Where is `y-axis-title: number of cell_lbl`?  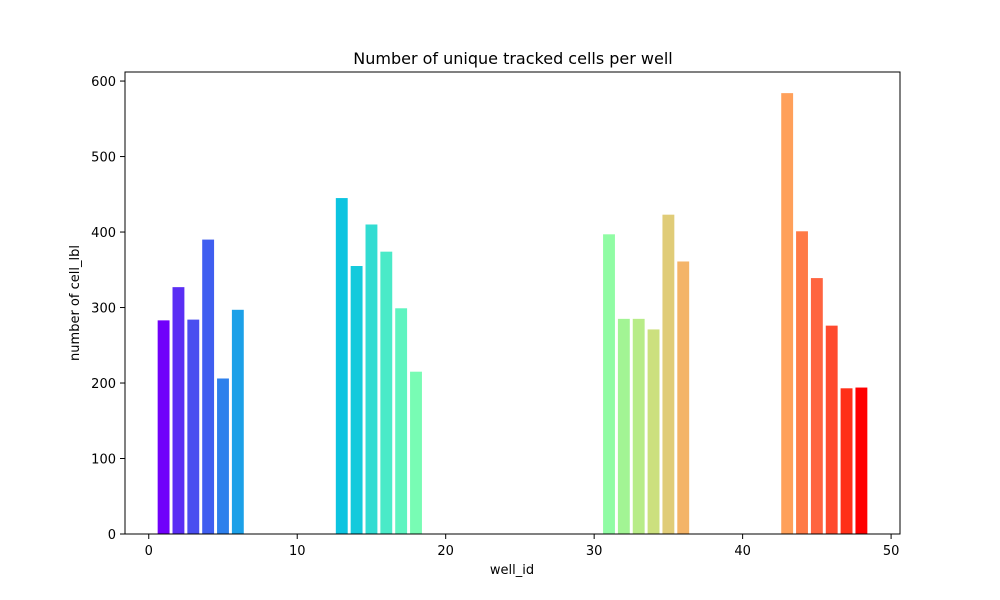
y-axis-title: number of cell_lbl is located at coordinates (75, 303).